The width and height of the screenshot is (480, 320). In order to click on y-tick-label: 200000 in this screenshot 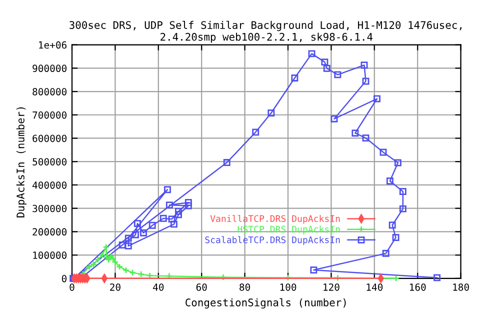, I will do `click(49, 232)`.